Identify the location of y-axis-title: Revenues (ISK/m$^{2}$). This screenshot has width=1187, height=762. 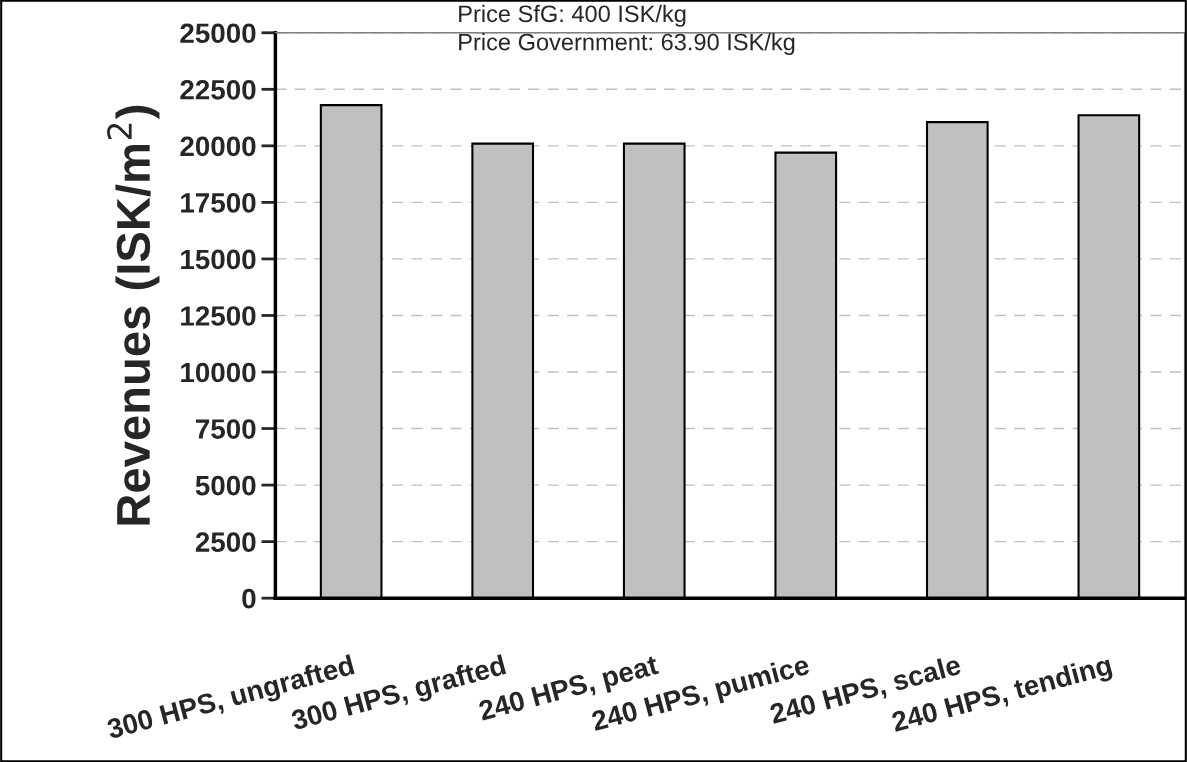
(133, 315).